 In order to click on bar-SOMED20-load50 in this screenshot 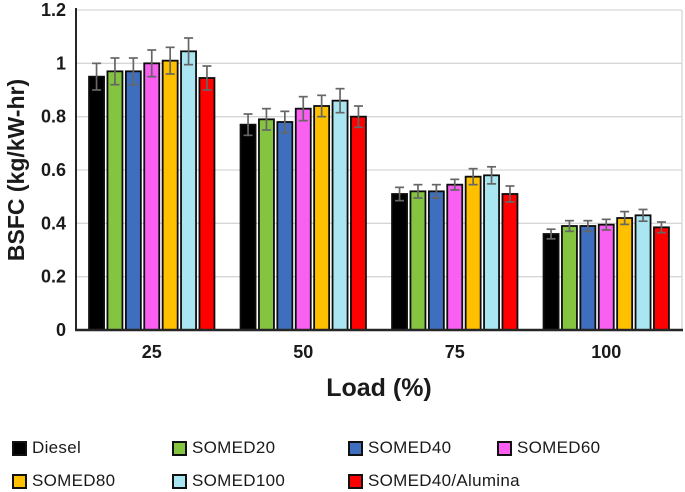, I will do `click(266, 224)`.